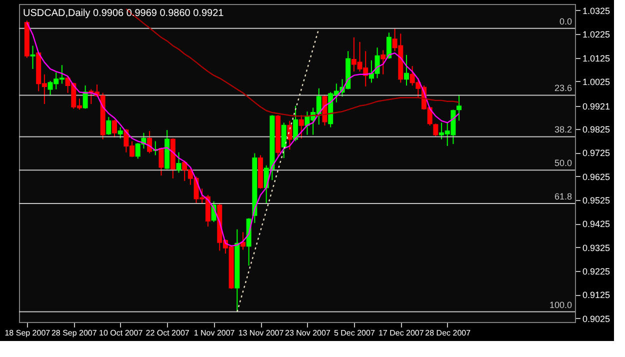 The height and width of the screenshot is (357, 625). What do you see at coordinates (27, 333) in the screenshot?
I see `x-tick-label: 18 Sep 2007` at bounding box center [27, 333].